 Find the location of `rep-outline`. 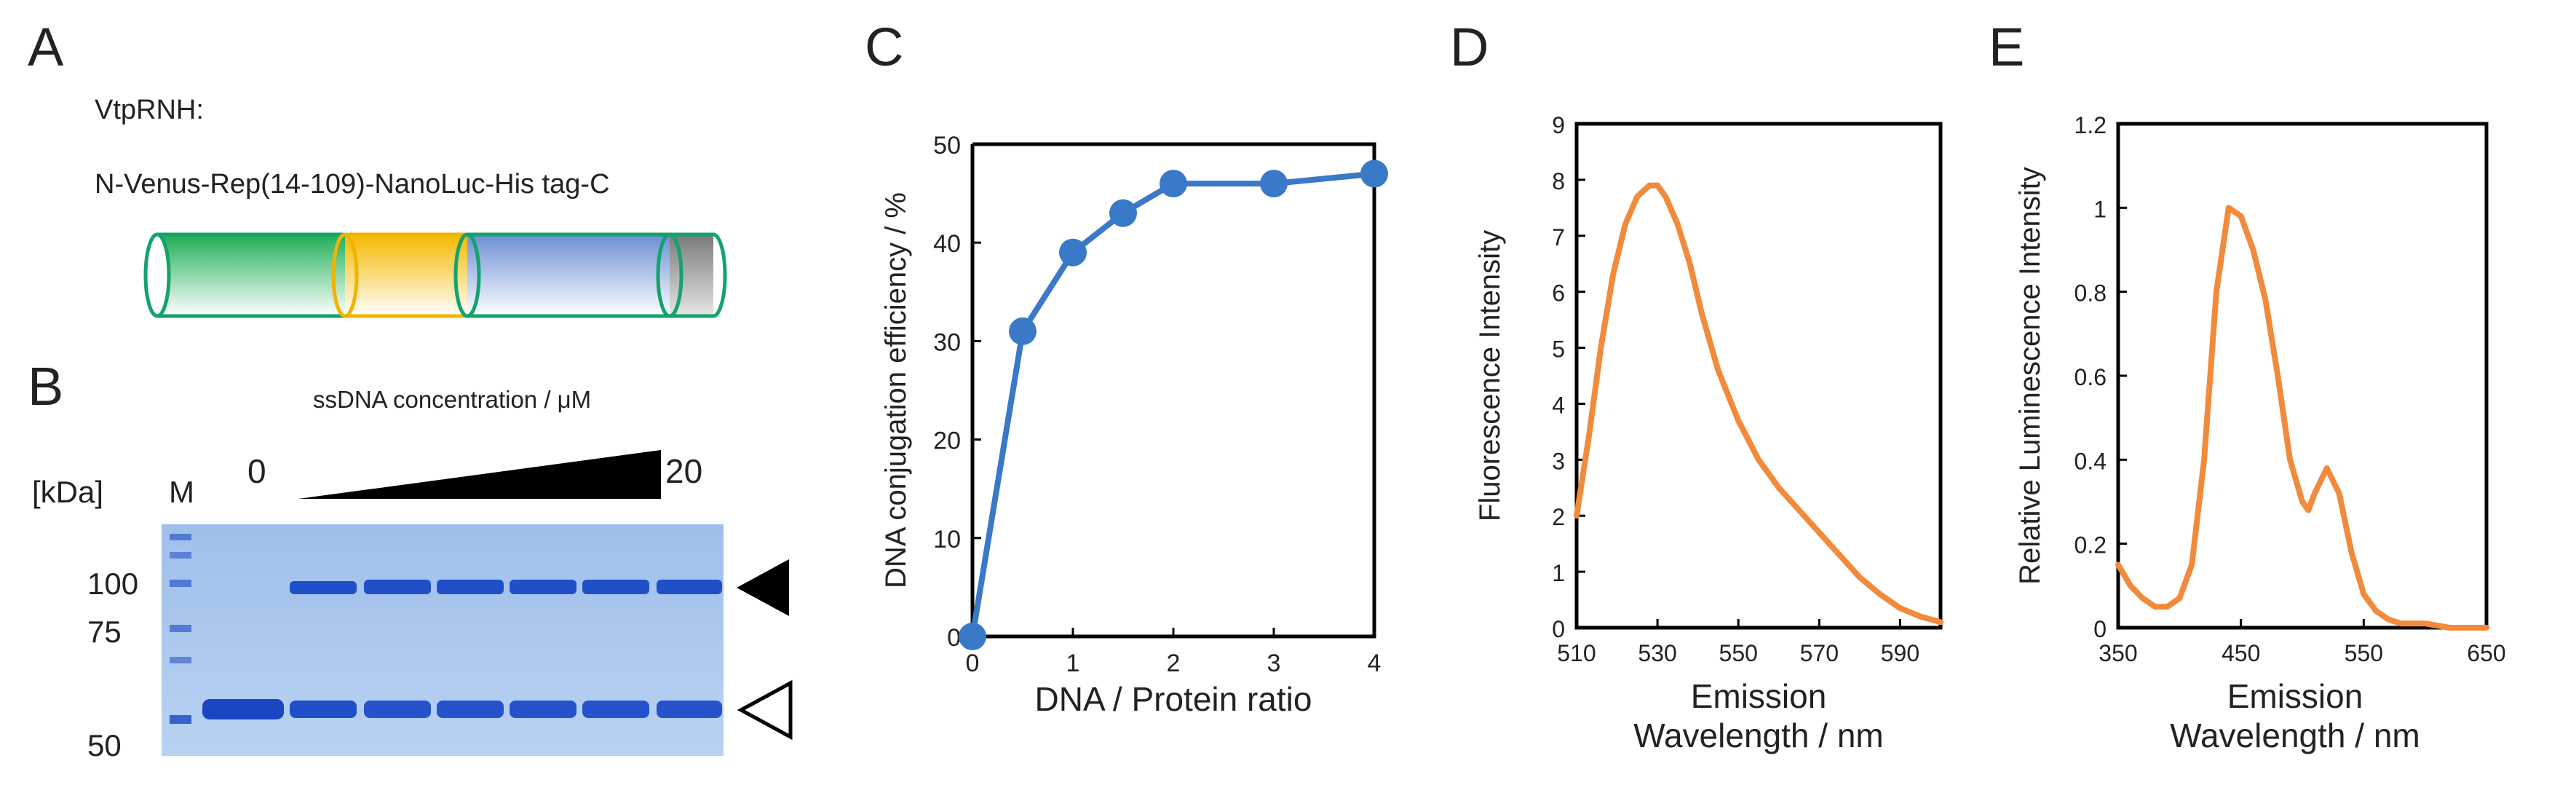

rep-outline is located at coordinates (406, 275).